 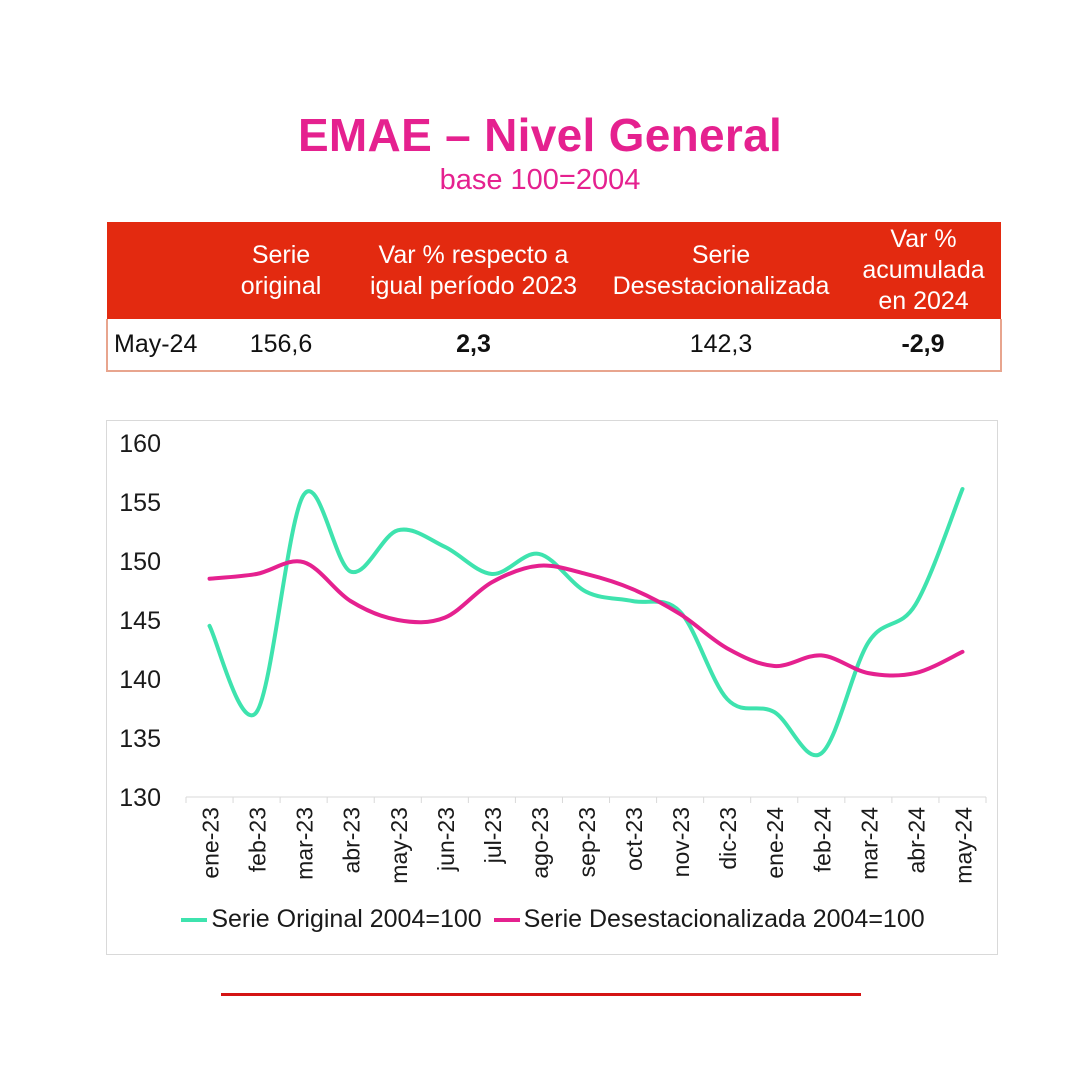 I want to click on chart-subtitle: base 100=2004, so click(x=540, y=180).